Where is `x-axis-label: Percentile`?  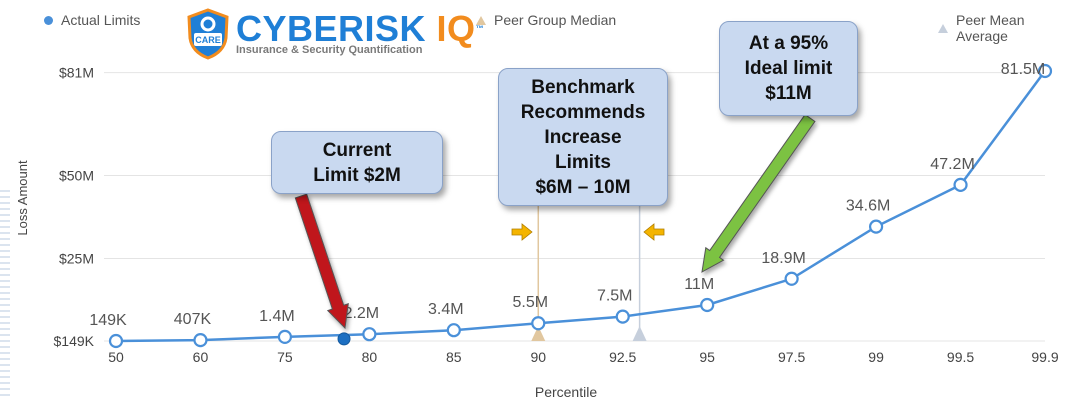
x-axis-label: Percentile is located at coordinates (566, 392).